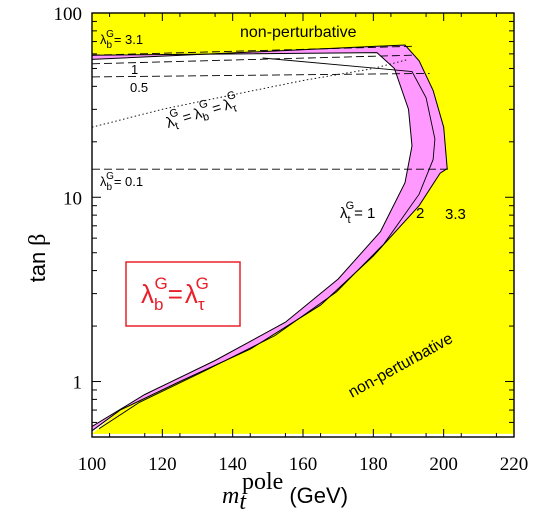  Describe the element at coordinates (92, 464) in the screenshot. I see `x-tick-label: 100` at that location.